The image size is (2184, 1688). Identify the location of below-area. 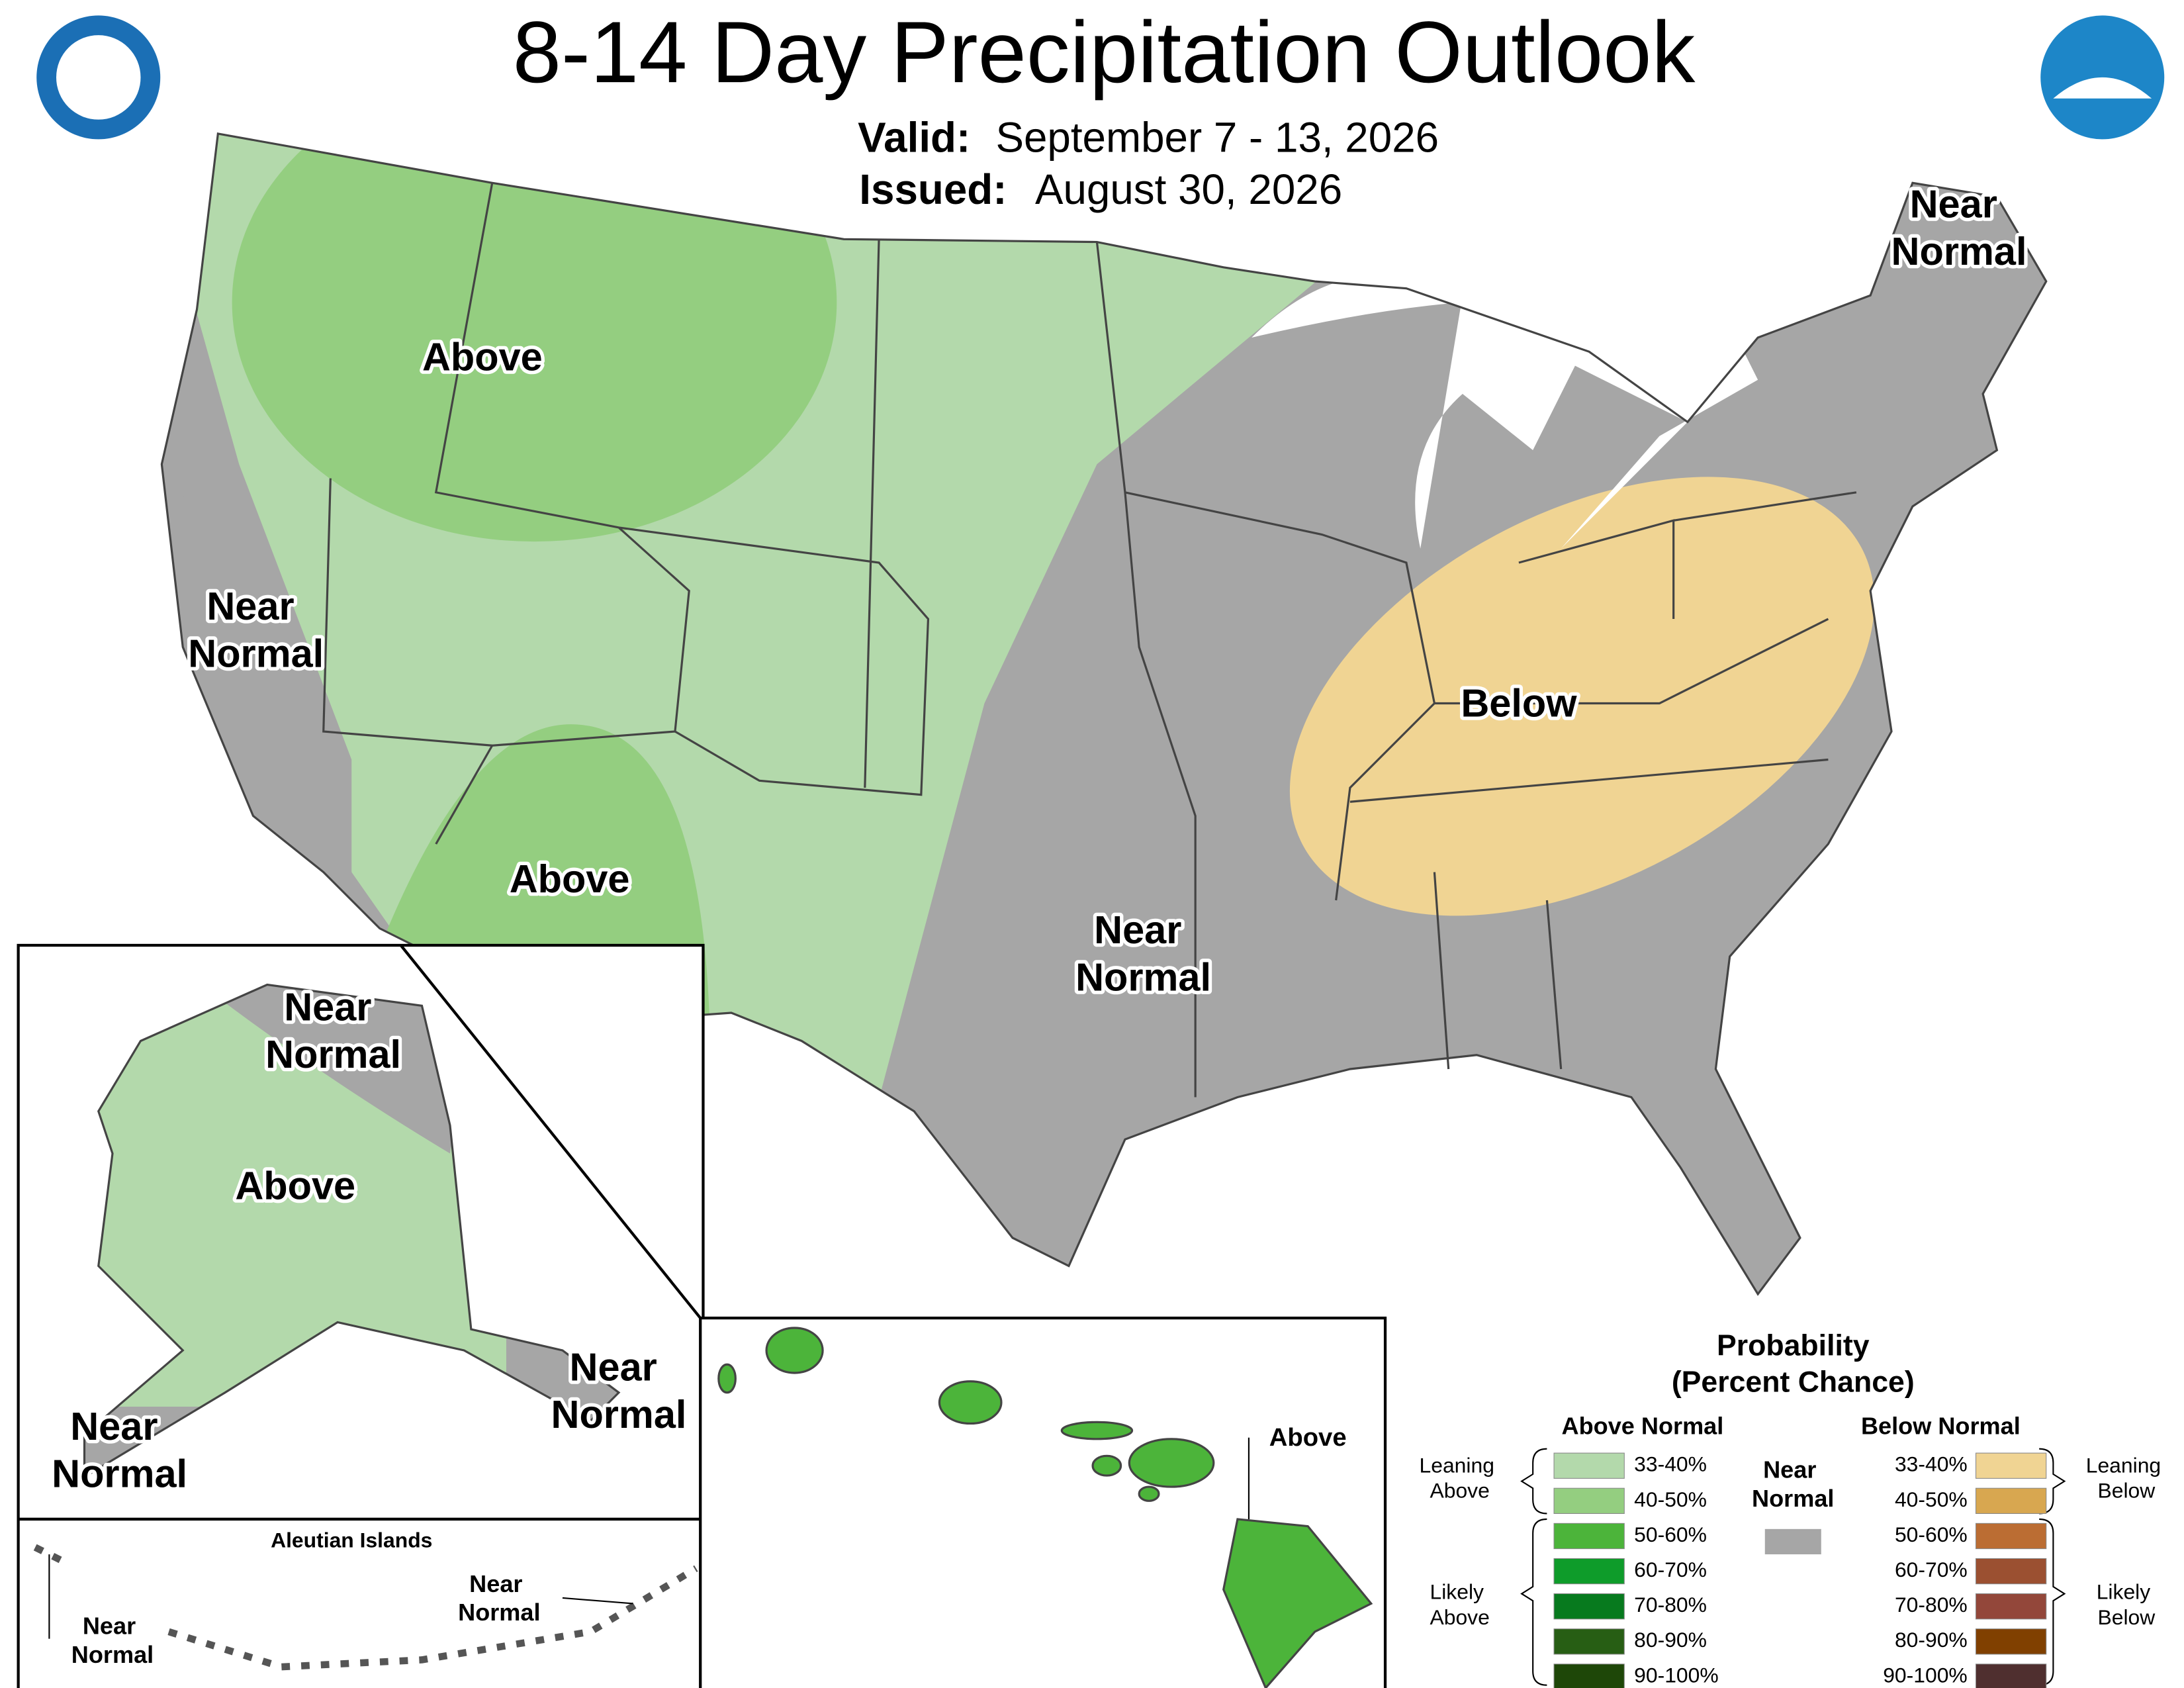
(1582, 696).